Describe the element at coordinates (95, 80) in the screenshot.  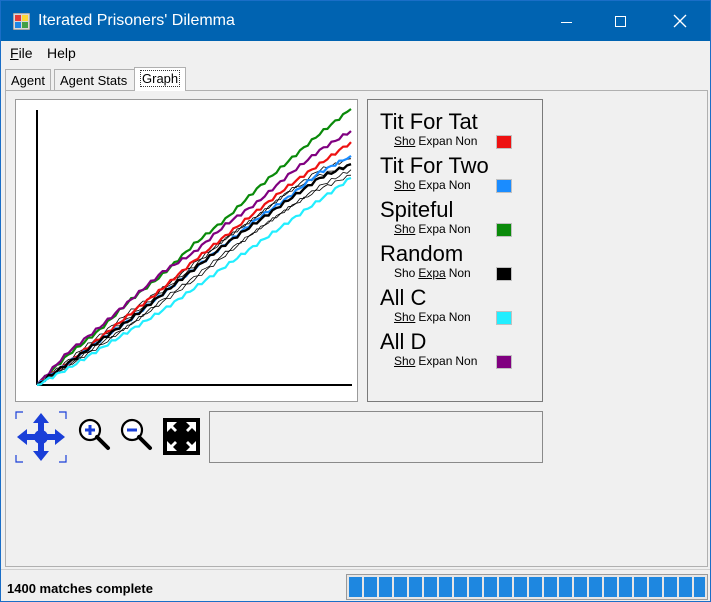
I see `tab-agent-stats: Agent Stats` at that location.